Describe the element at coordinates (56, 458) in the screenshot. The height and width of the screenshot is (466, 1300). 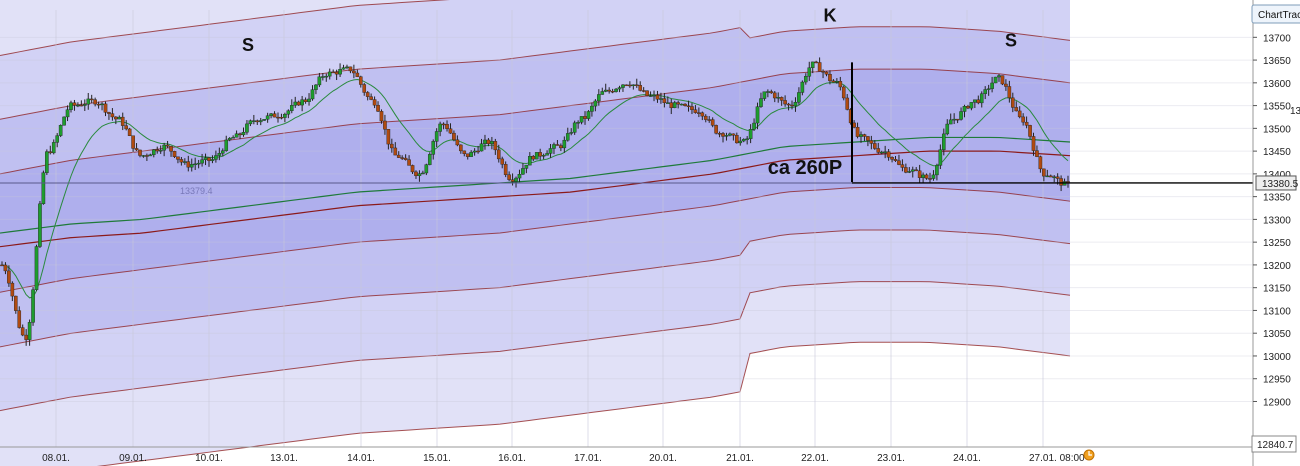
I see `x-tick-label: 08.01.` at that location.